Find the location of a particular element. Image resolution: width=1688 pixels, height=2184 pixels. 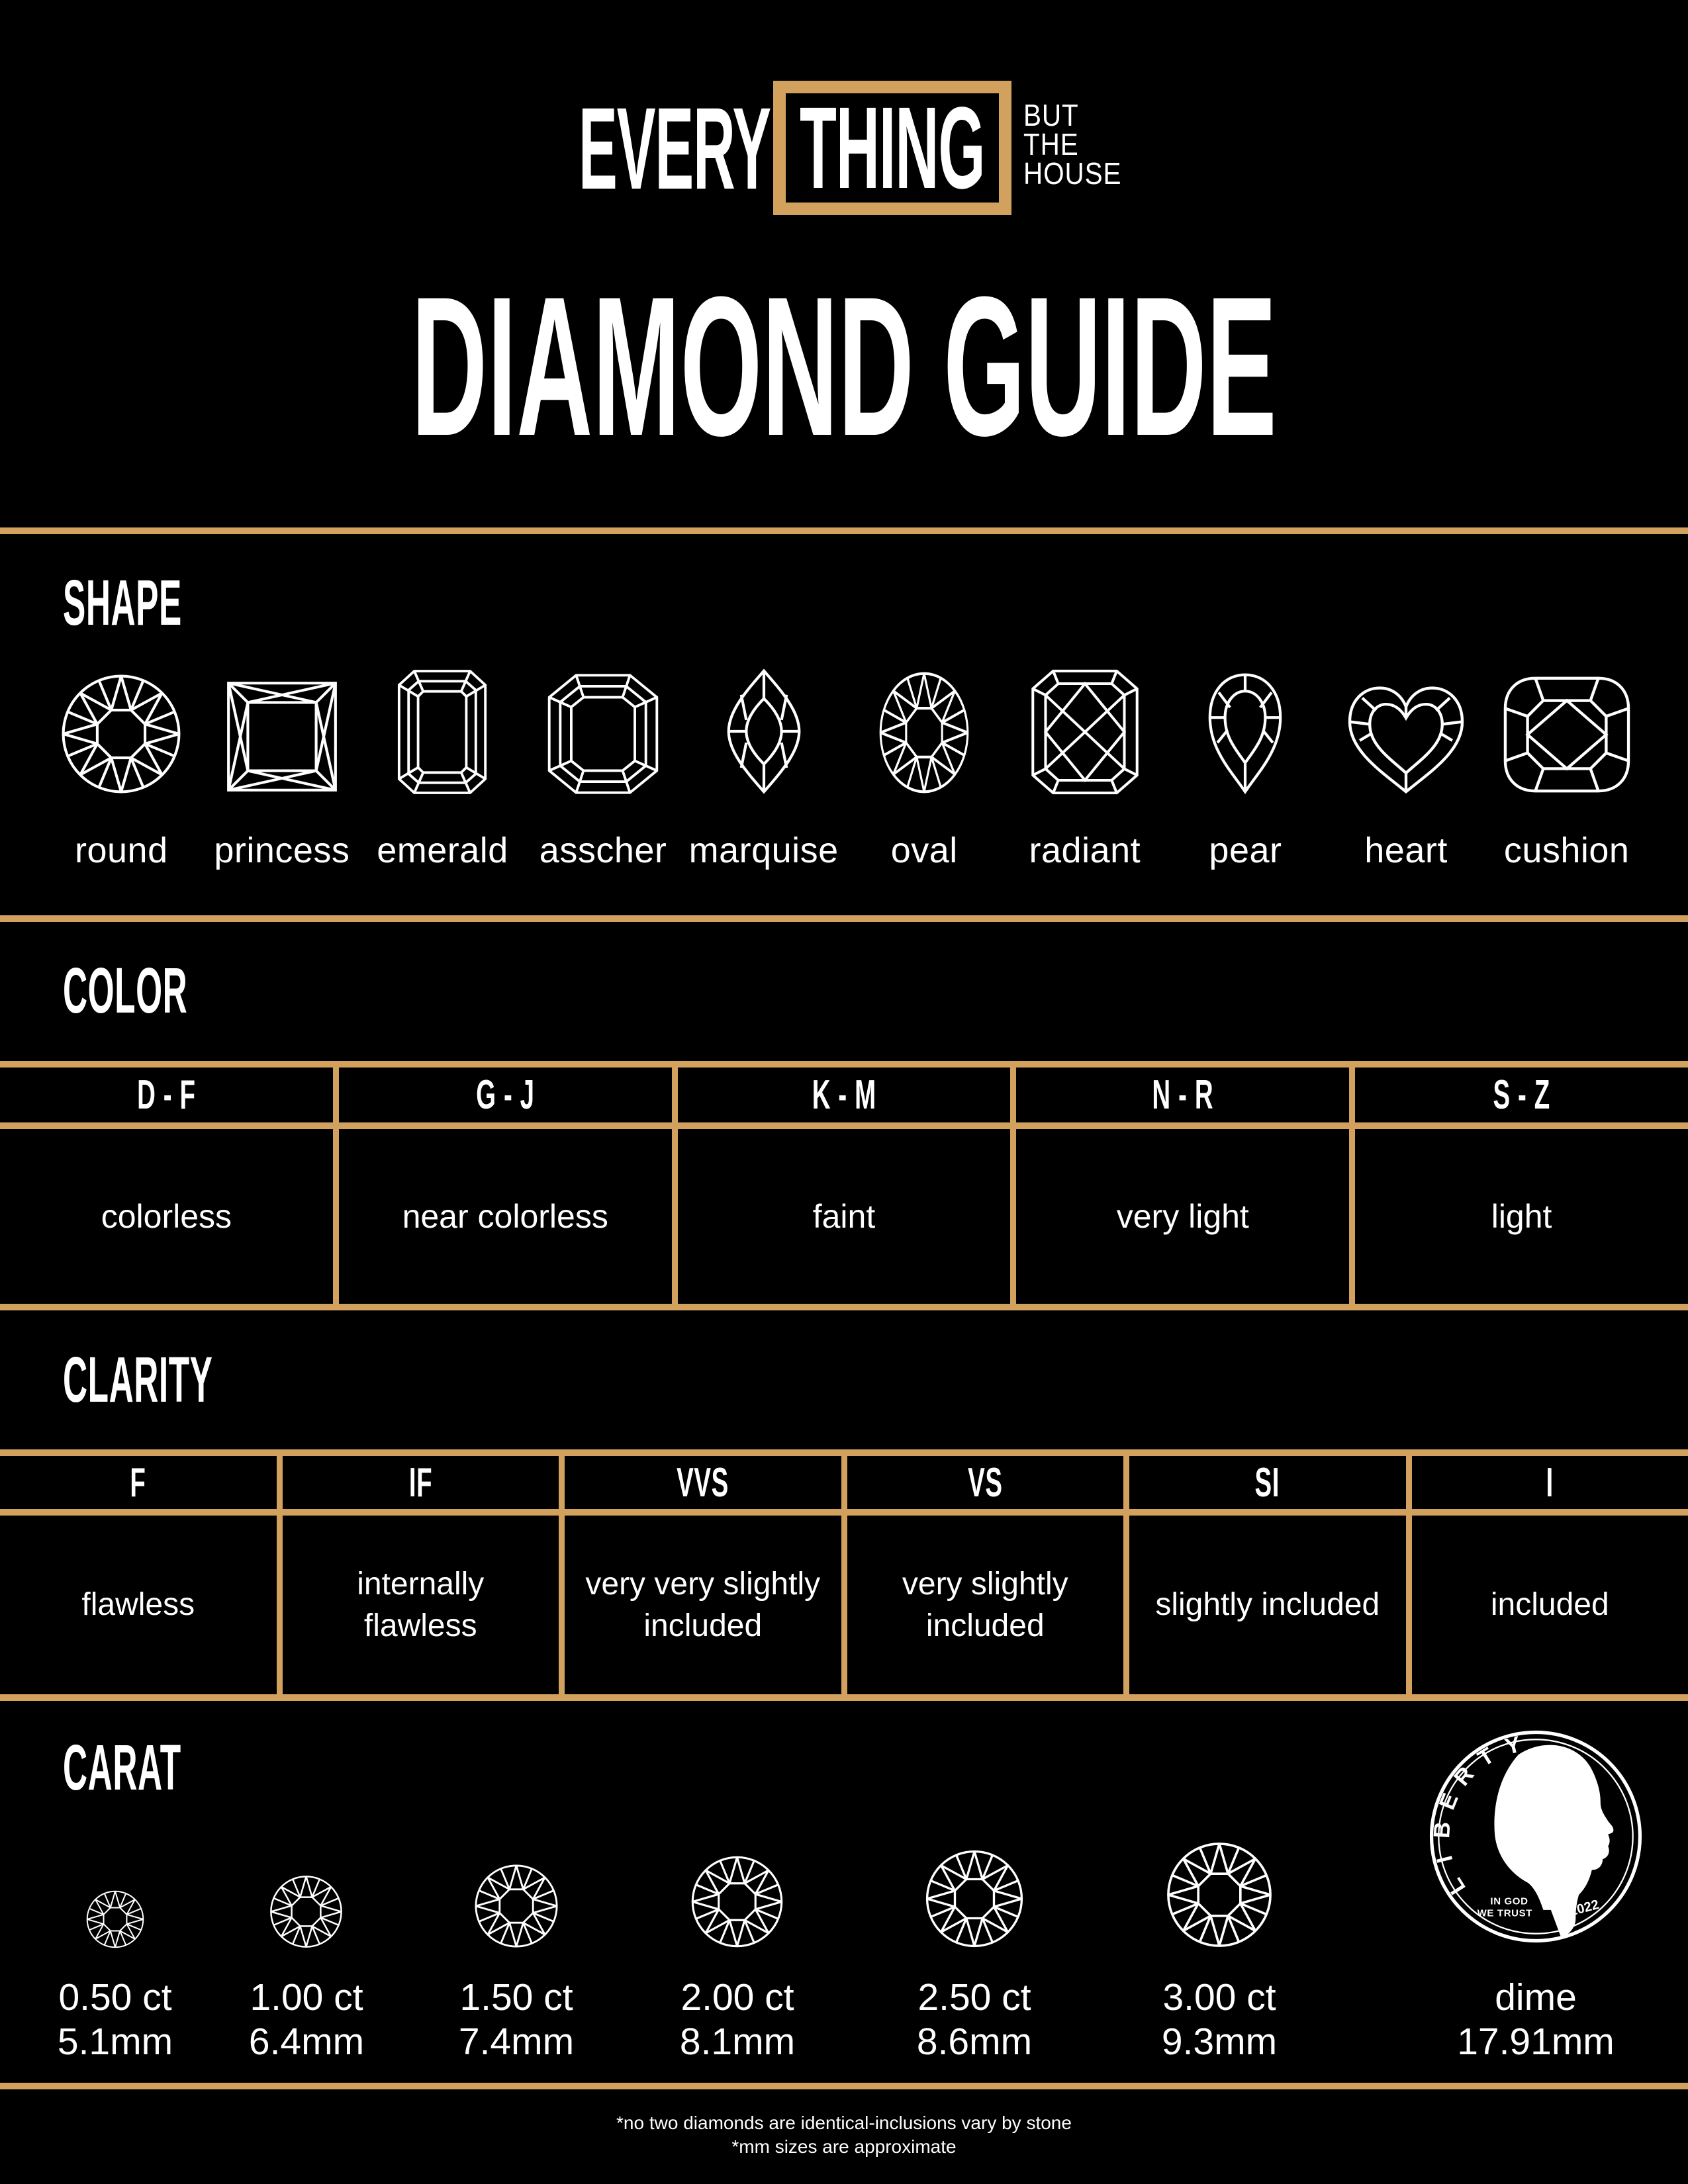

clarity-grade: IF is located at coordinates (420, 1482).